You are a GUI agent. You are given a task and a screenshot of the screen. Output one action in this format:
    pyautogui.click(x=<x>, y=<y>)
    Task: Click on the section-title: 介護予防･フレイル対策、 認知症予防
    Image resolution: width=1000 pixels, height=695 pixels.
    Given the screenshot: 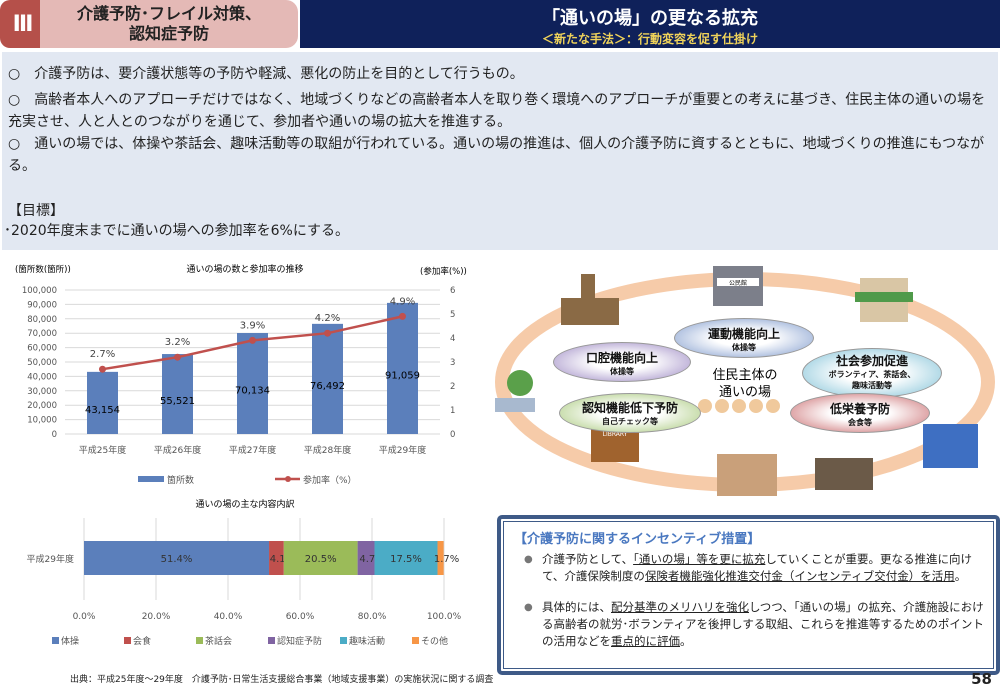 What is the action you would take?
    pyautogui.click(x=169, y=24)
    